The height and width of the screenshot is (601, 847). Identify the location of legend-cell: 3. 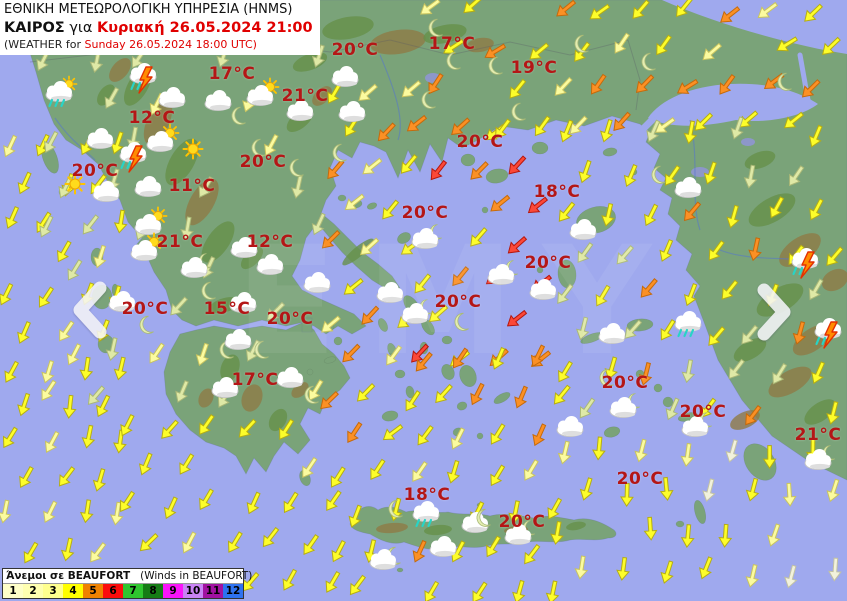
(53, 591).